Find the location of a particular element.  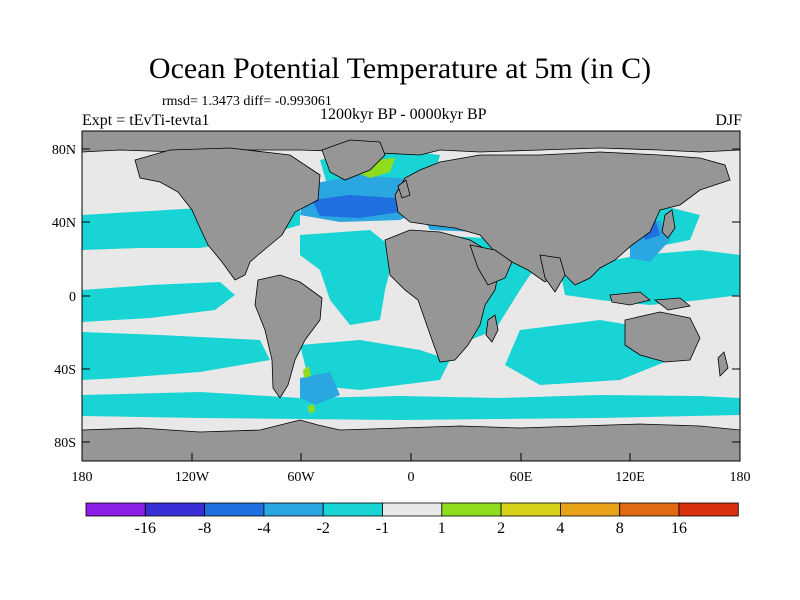

legend-label: -4 is located at coordinates (263, 528).